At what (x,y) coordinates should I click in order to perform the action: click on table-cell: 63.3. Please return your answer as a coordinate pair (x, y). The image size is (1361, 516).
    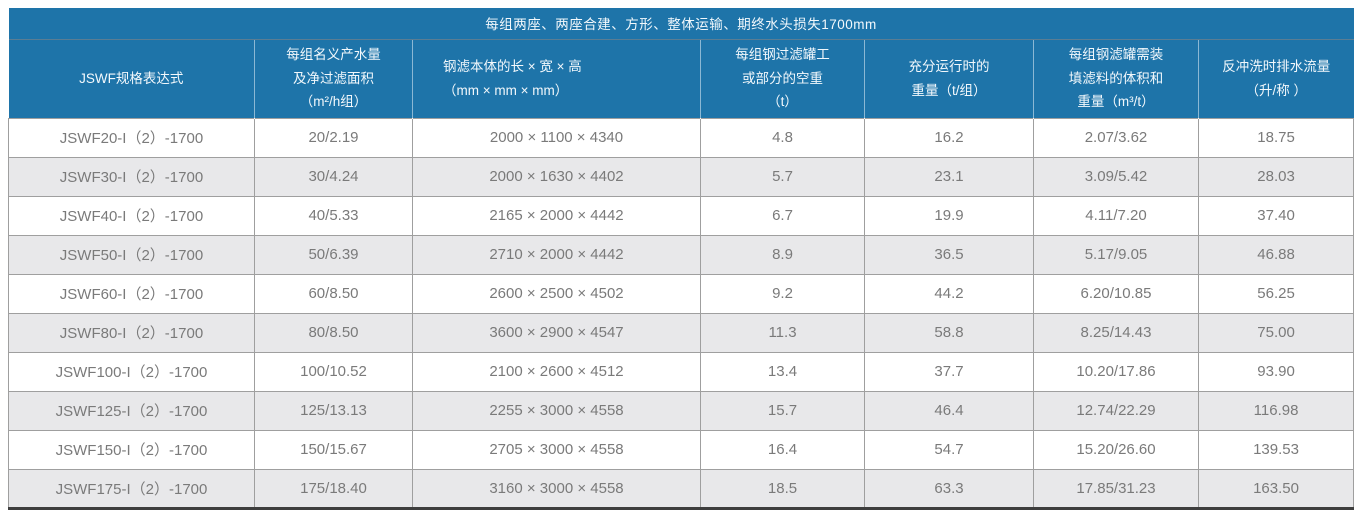
    Looking at the image, I should click on (949, 488).